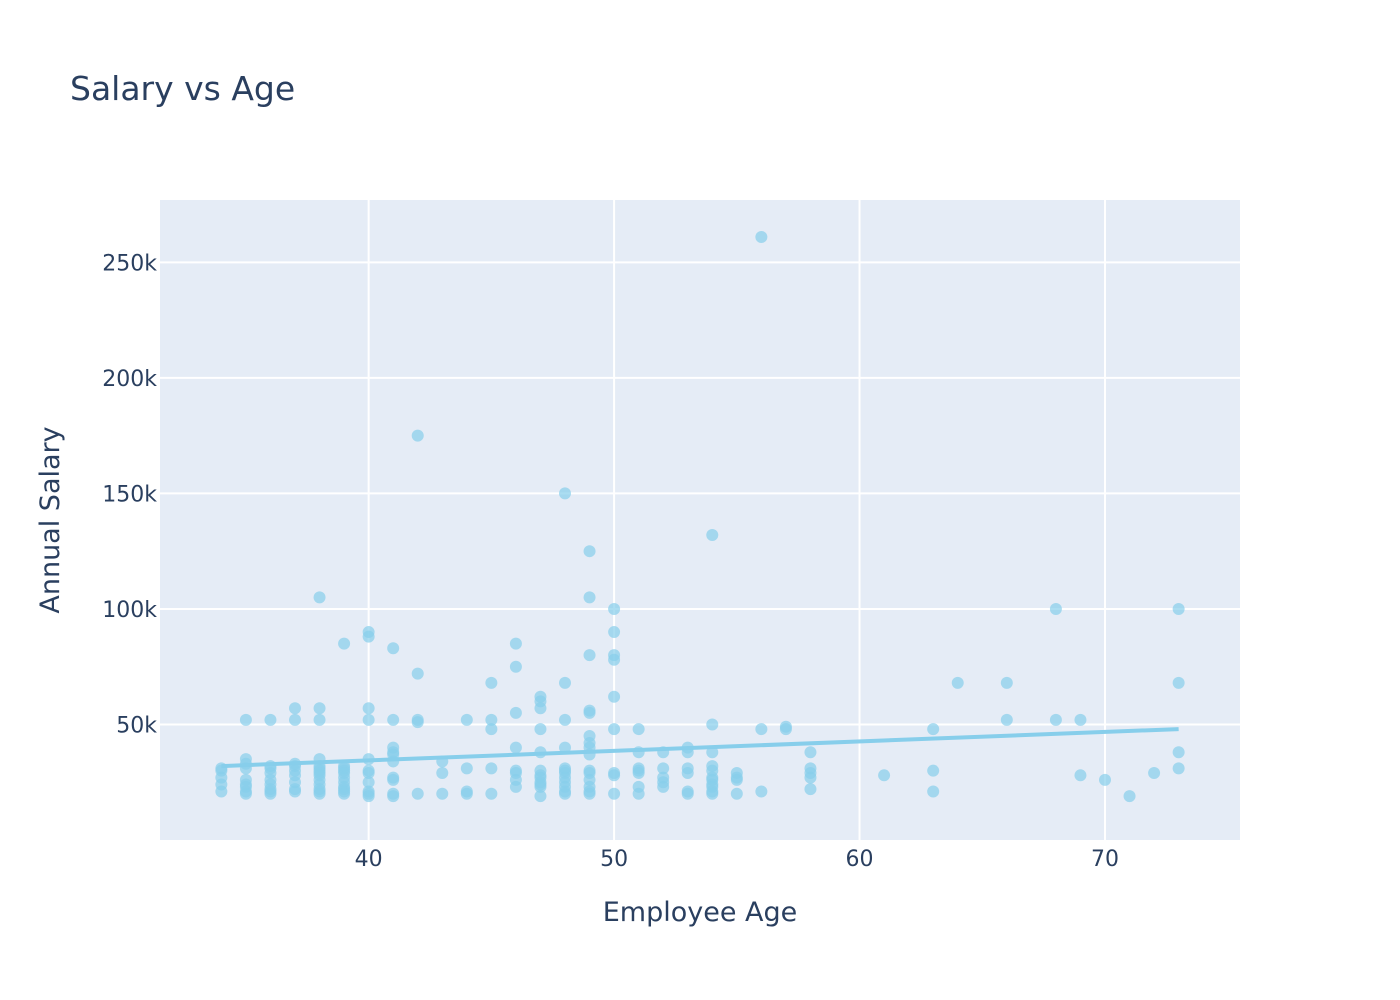 This screenshot has width=1400, height=1000. Describe the element at coordinates (737, 859) in the screenshot. I see `x-axis-ticks: 40 50 60 70` at that location.